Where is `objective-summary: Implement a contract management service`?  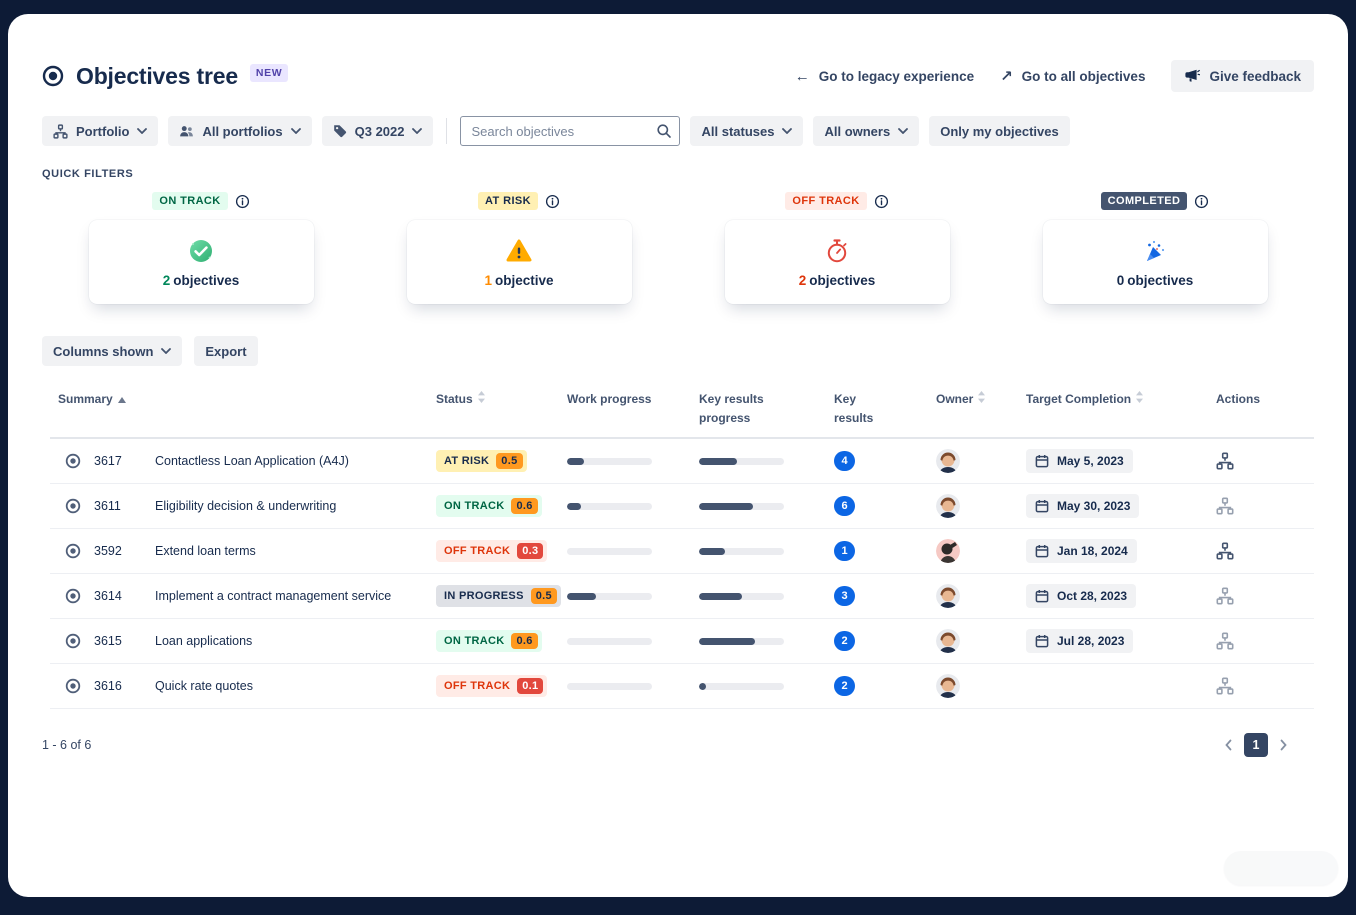 objective-summary: Implement a contract management service is located at coordinates (273, 596).